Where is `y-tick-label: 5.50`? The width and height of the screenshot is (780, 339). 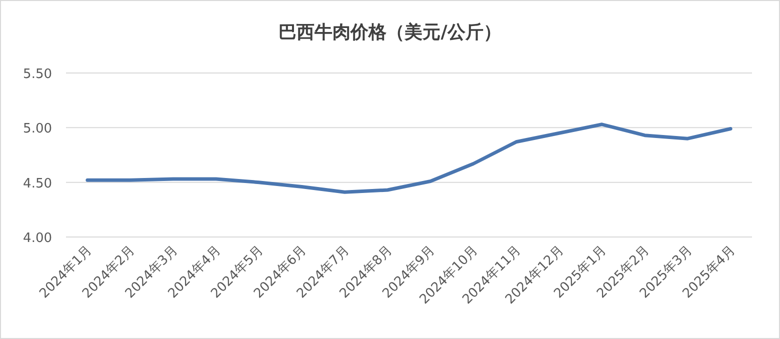 y-tick-label: 5.50 is located at coordinates (37, 74).